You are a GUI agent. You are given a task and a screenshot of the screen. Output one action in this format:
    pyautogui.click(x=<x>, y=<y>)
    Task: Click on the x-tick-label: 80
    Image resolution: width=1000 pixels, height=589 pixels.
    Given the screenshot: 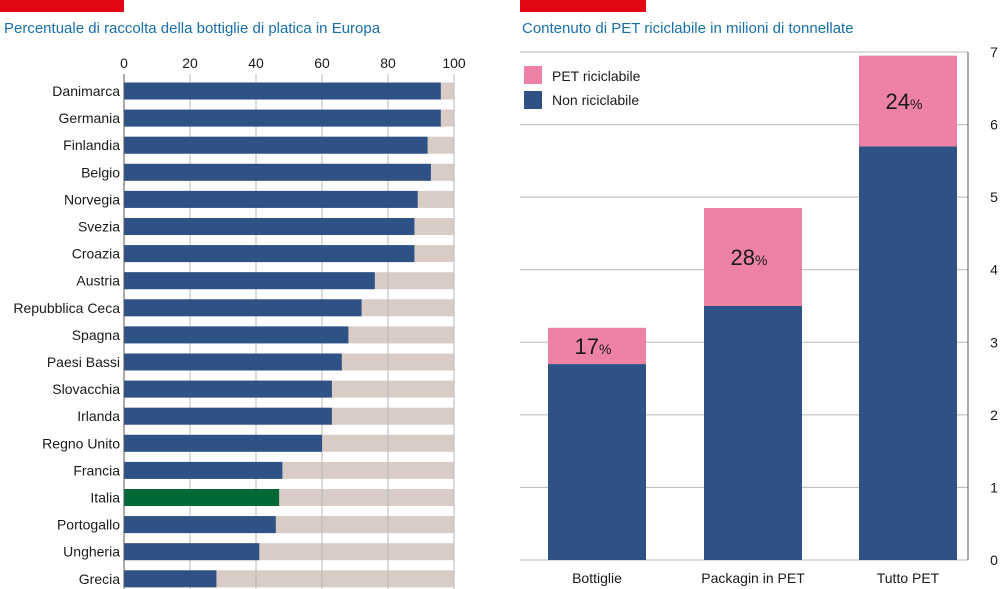 What is the action you would take?
    pyautogui.click(x=388, y=63)
    